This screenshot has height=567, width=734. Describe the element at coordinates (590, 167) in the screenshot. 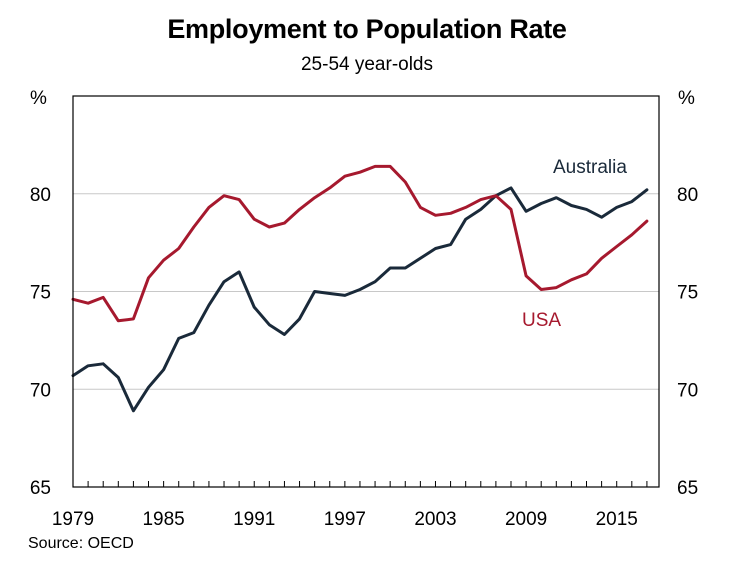

I see `series-label-australia: Australia` at that location.